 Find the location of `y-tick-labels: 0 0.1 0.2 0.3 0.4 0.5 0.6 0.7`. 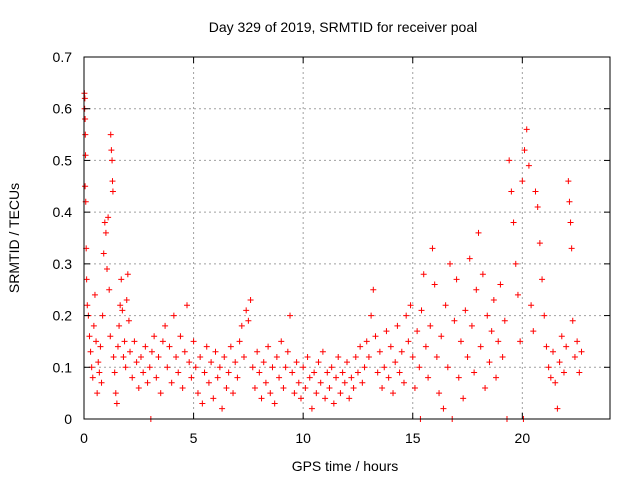

y-tick-labels: 0 0.1 0.2 0.3 0.4 0.5 0.6 0.7 is located at coordinates (63, 238).